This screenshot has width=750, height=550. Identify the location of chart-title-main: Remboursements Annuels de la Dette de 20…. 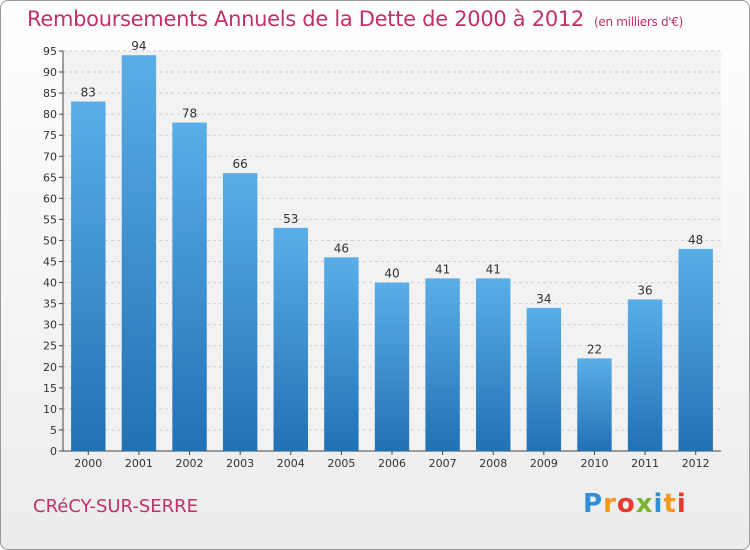
(305, 19).